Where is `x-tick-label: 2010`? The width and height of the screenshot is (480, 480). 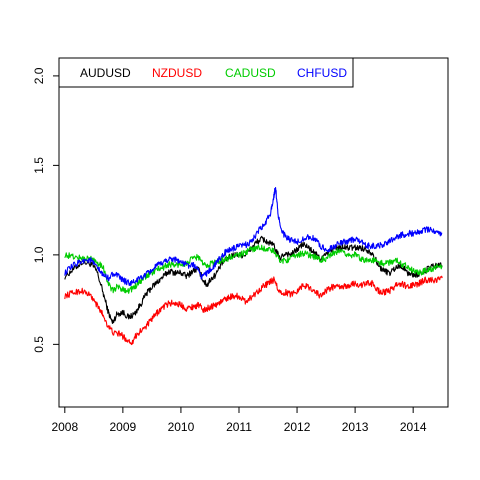
x-tick-label: 2010 is located at coordinates (181, 427).